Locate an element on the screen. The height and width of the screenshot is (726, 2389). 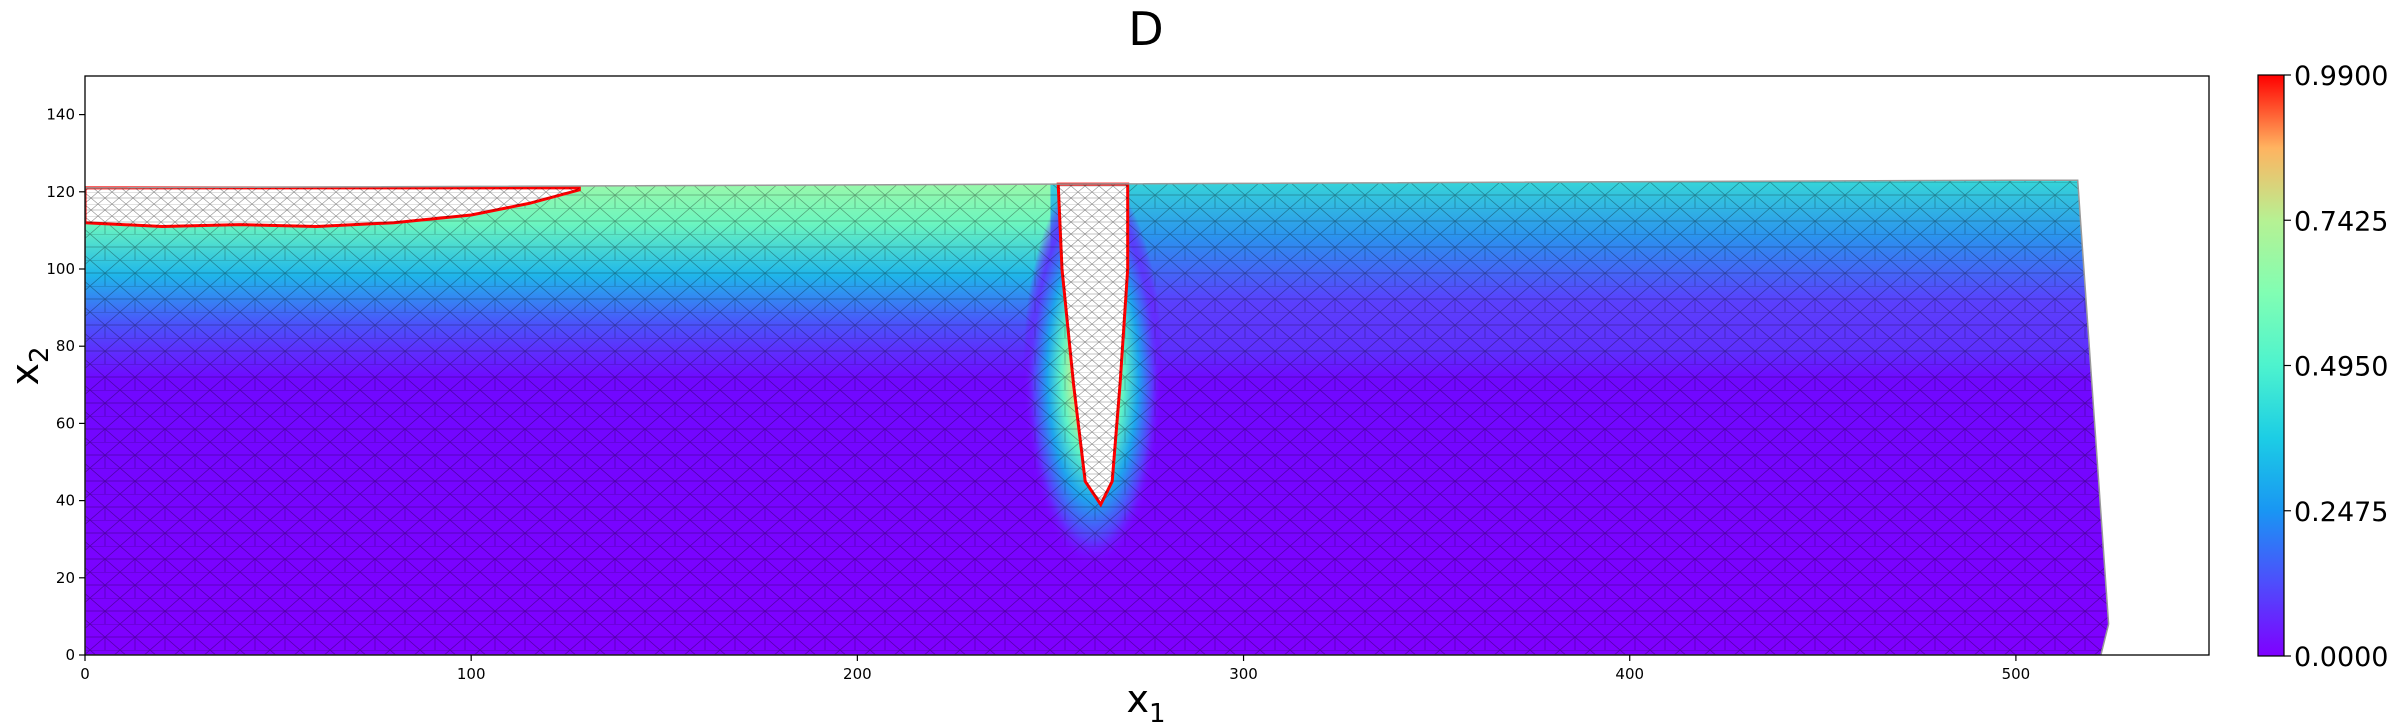
colorbar-gradient is located at coordinates (2271, 365).